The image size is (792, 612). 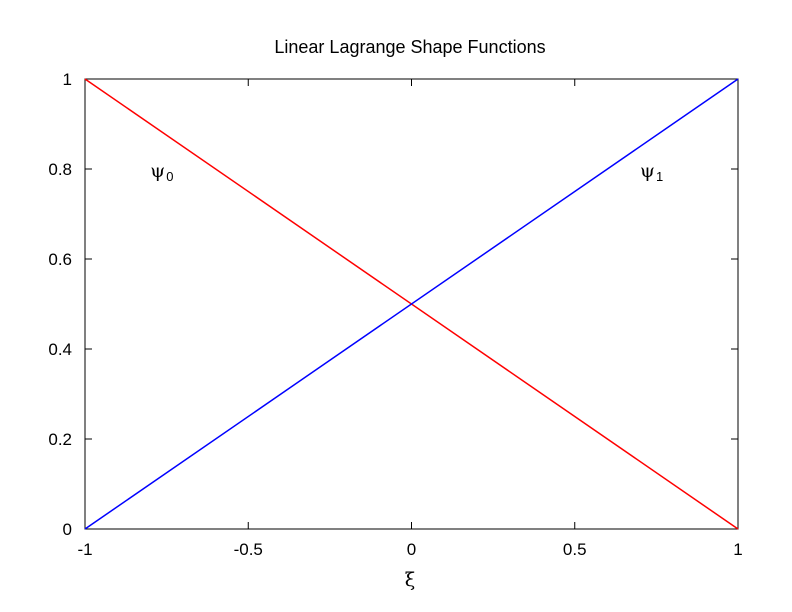 What do you see at coordinates (575, 549) in the screenshot?
I see `x-tick-label: 0.5` at bounding box center [575, 549].